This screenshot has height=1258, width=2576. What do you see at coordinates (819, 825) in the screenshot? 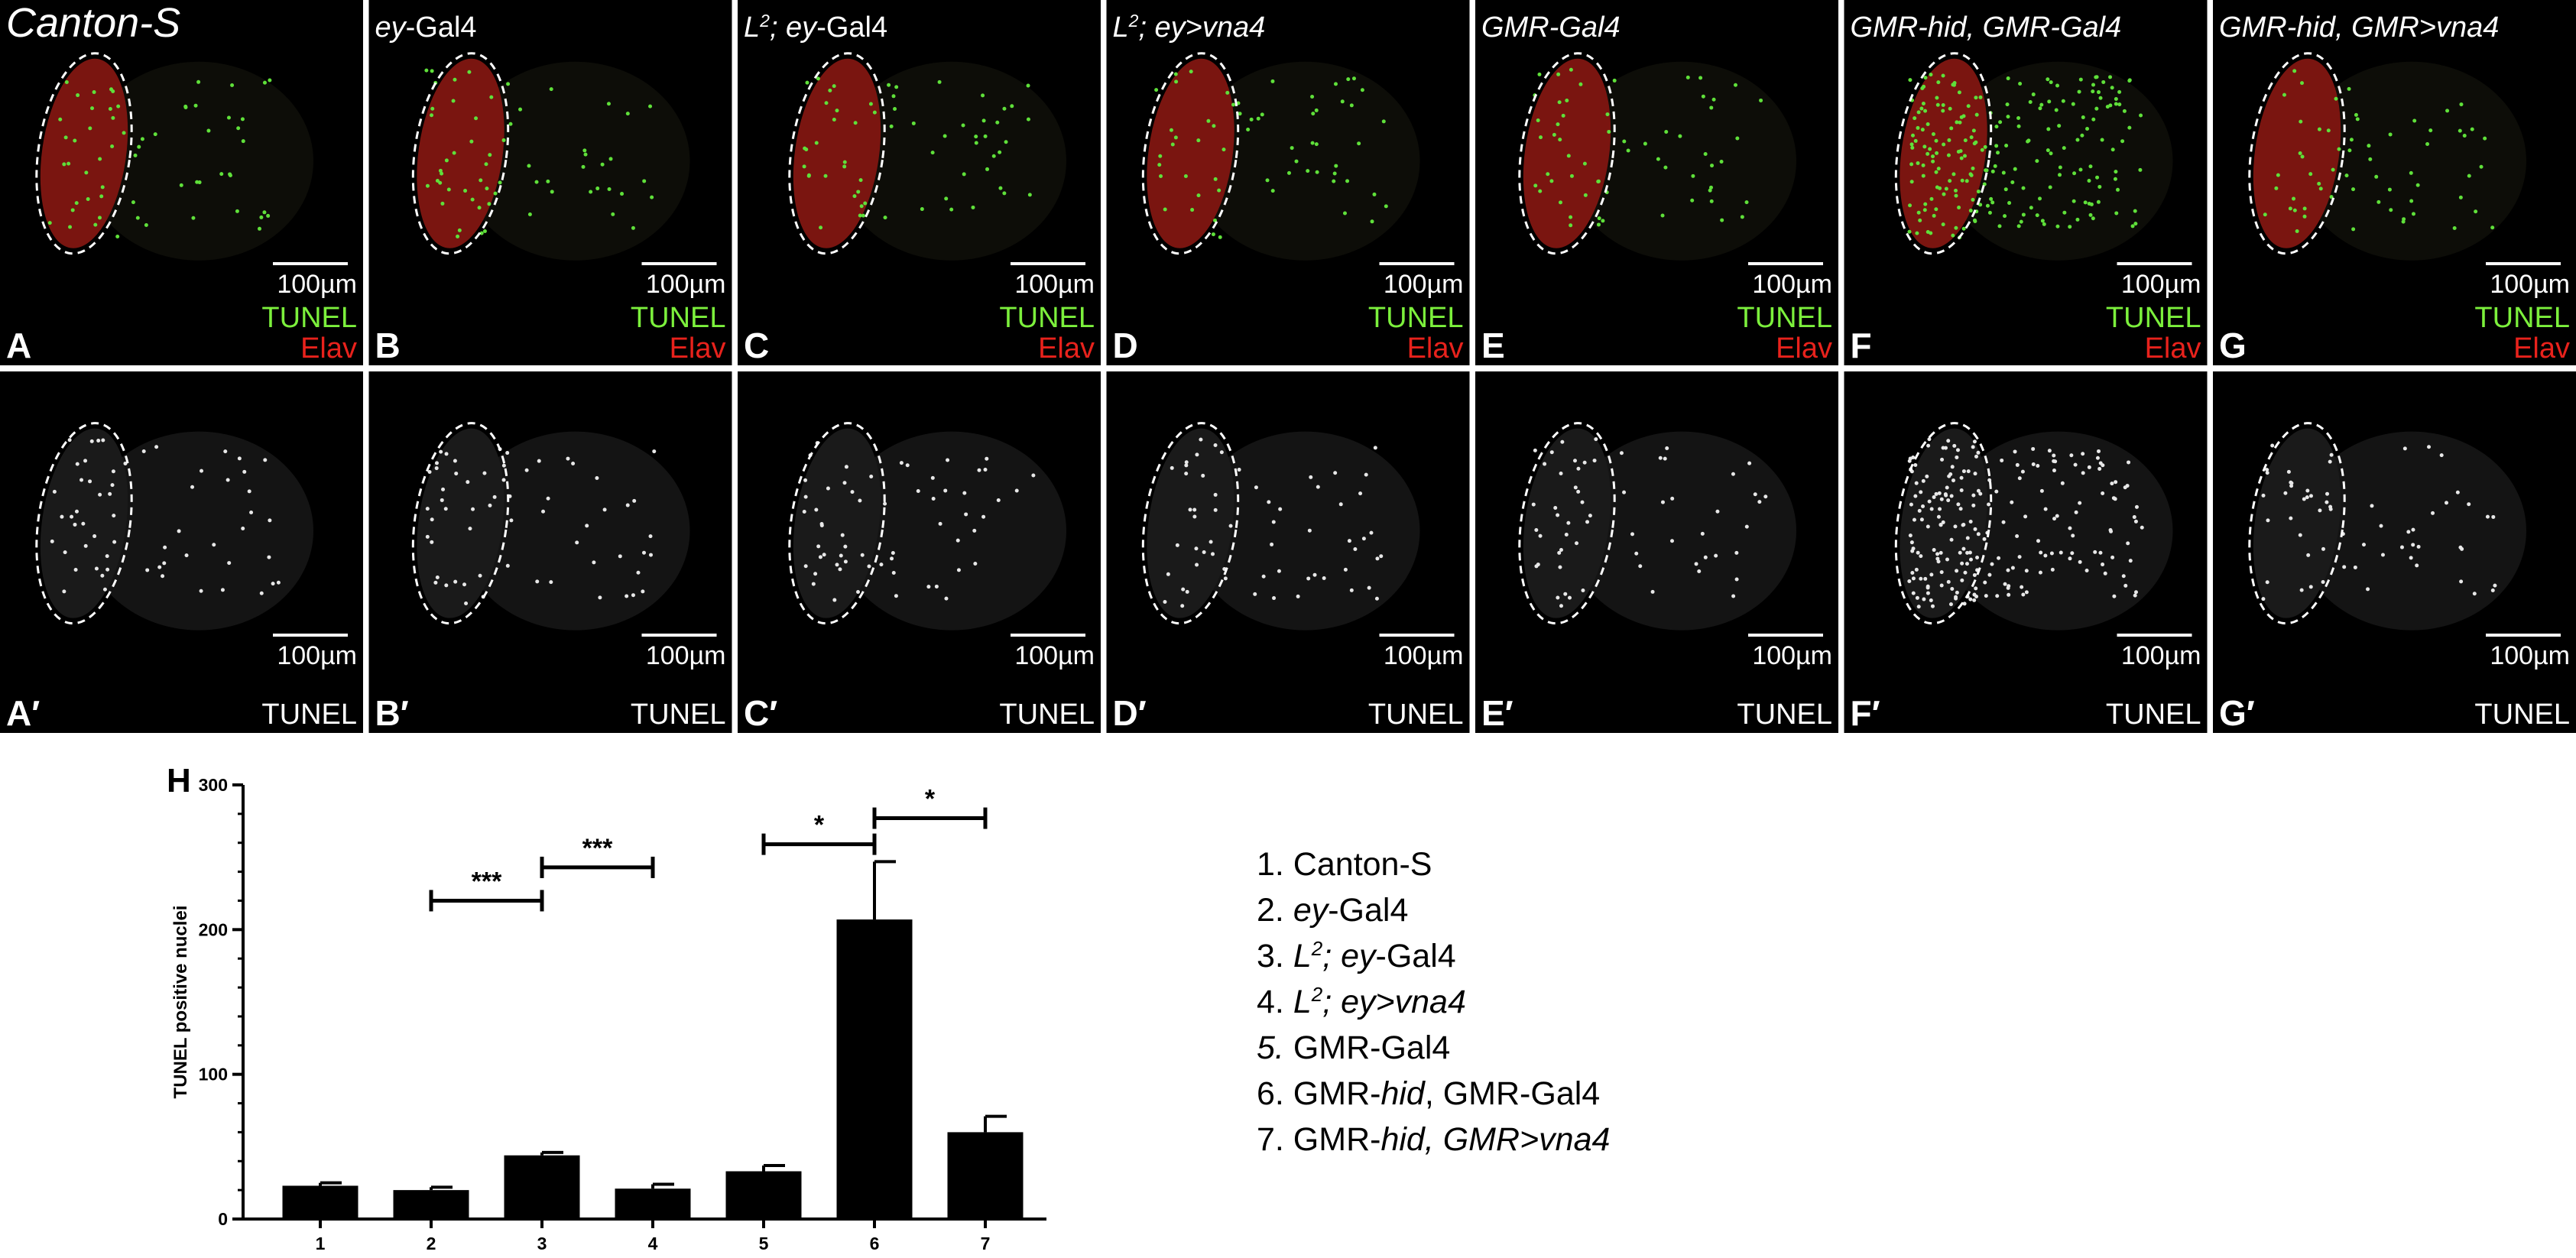
I see `significance-label: *` at bounding box center [819, 825].